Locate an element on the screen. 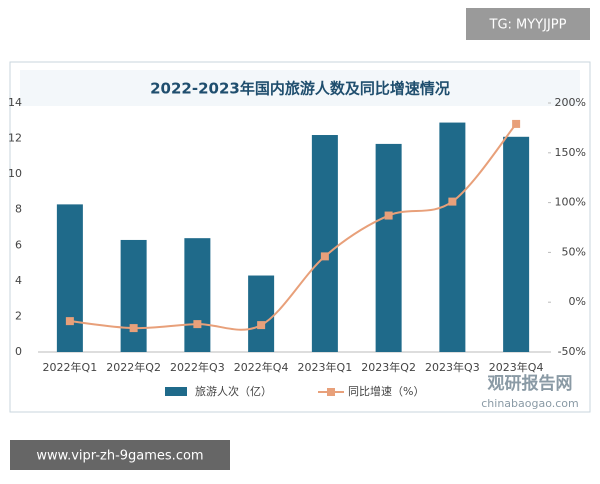  title-band is located at coordinates (300, 88).